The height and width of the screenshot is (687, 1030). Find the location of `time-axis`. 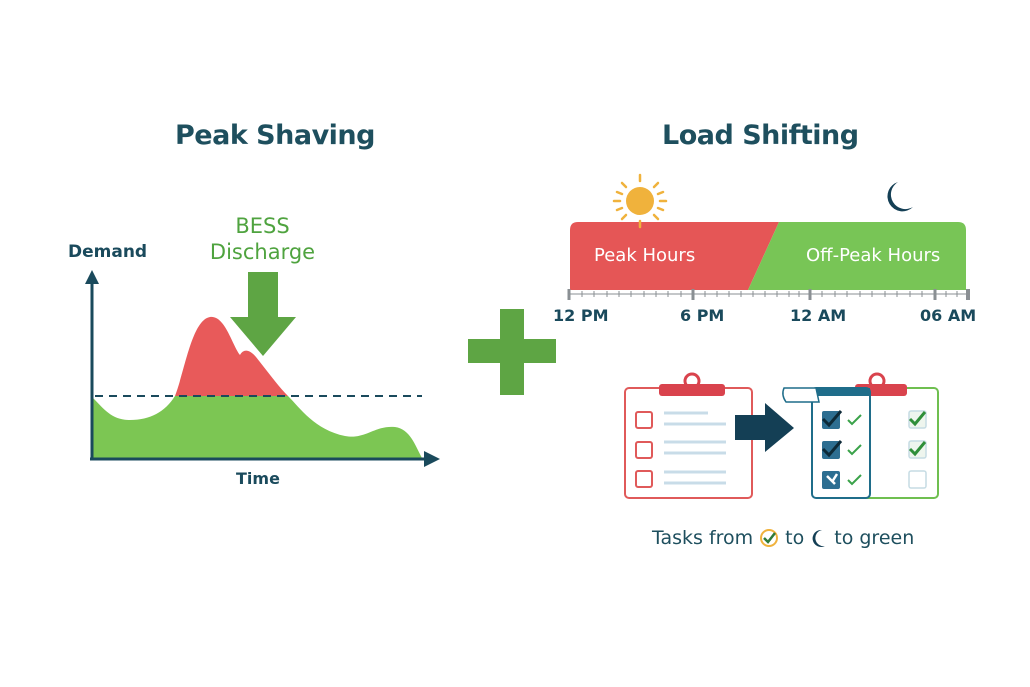

time-axis is located at coordinates (768, 294).